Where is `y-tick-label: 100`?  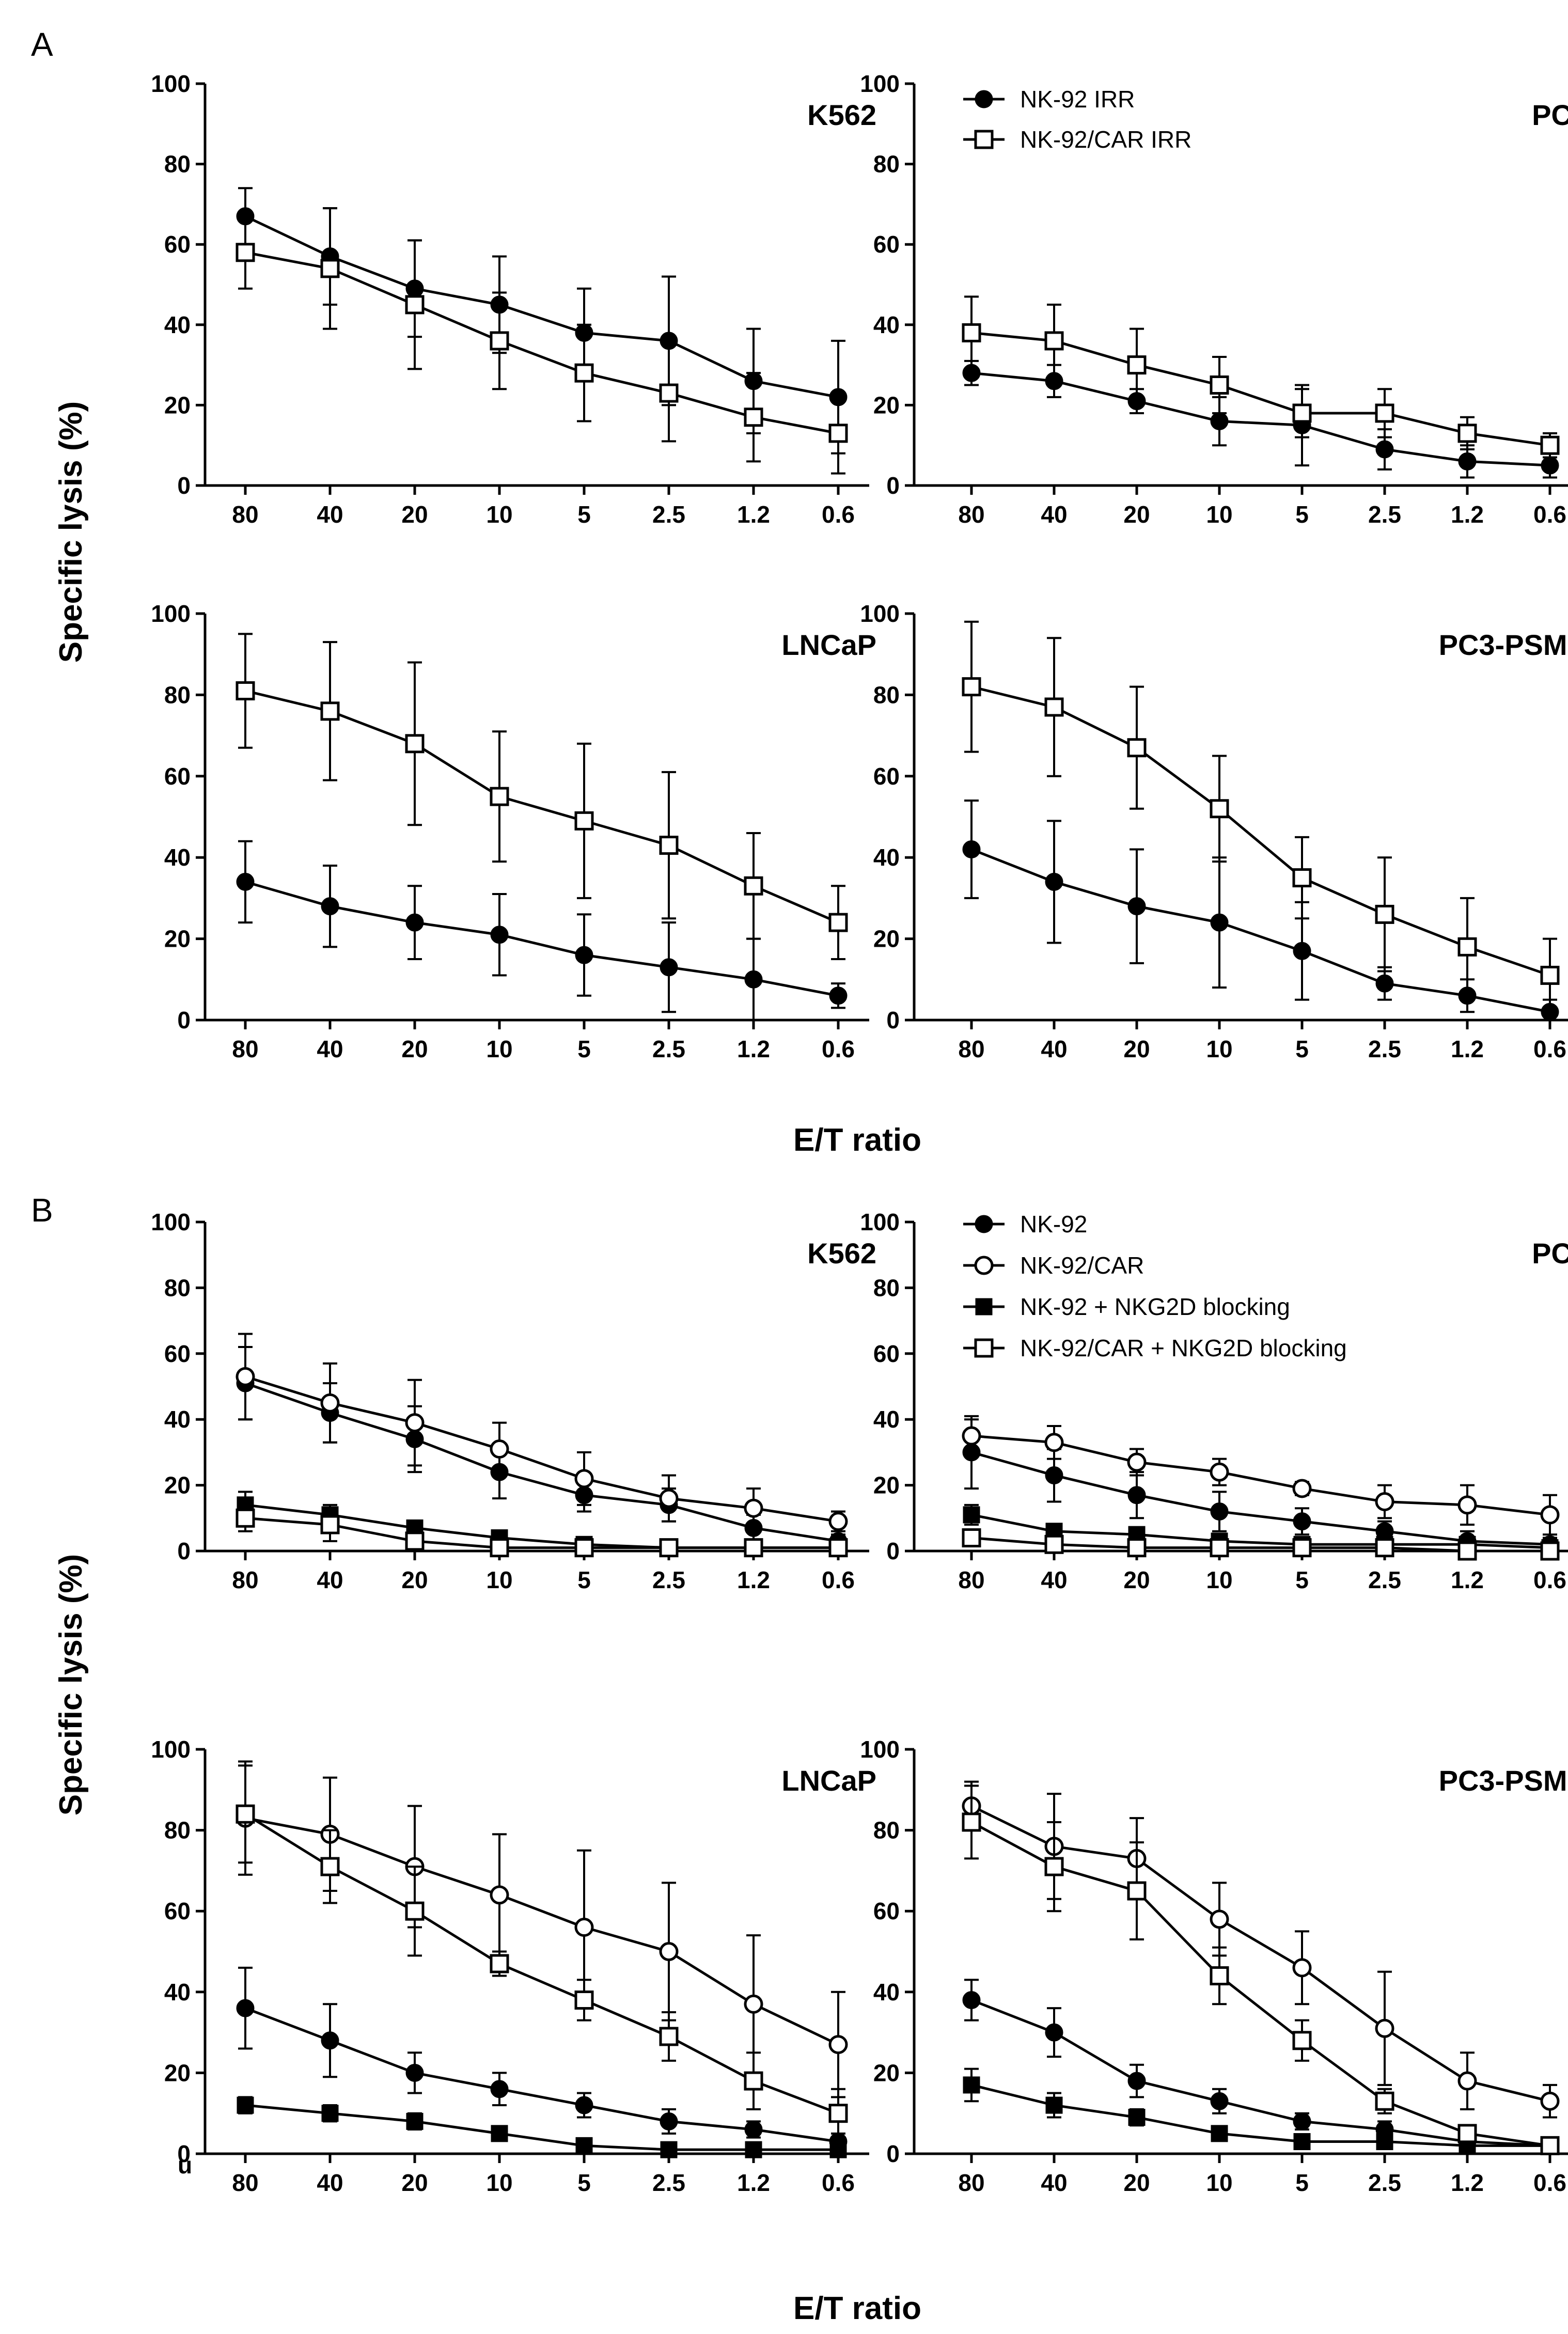 y-tick-label: 100 is located at coordinates (880, 1750).